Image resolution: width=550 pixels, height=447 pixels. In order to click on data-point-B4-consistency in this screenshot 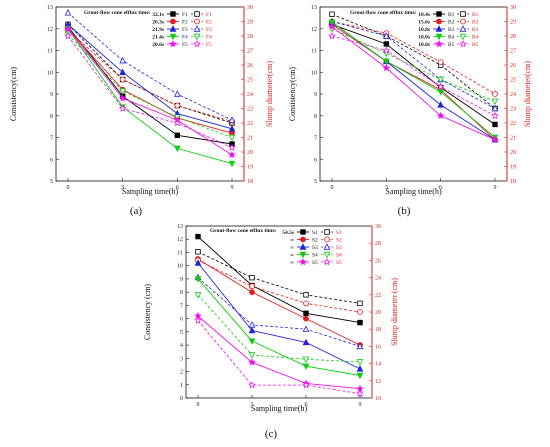, I will do `click(386, 62)`.